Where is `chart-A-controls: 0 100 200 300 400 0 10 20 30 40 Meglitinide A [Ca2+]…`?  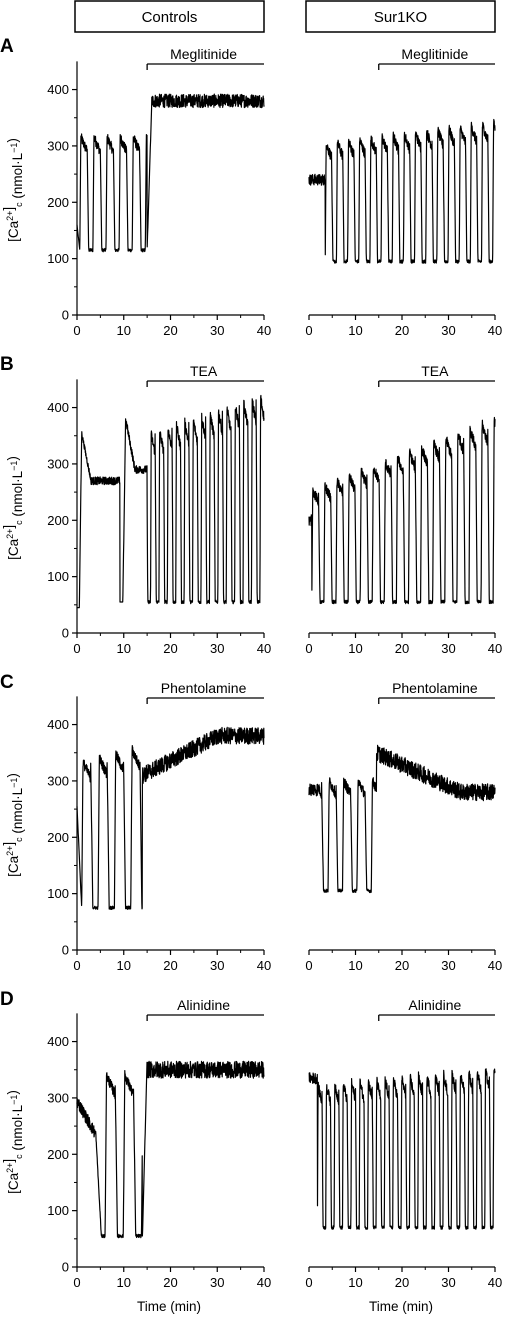 chart-A-controls: 0 100 200 300 400 0 10 20 30 40 Meglitinide A [Ca2+]… is located at coordinates (135, 187).